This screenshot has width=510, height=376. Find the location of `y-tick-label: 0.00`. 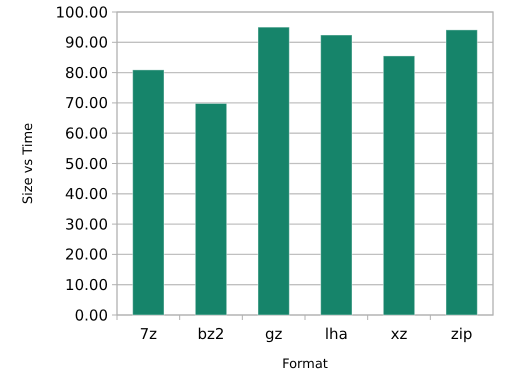

y-tick-label: 0.00 is located at coordinates (91, 315).